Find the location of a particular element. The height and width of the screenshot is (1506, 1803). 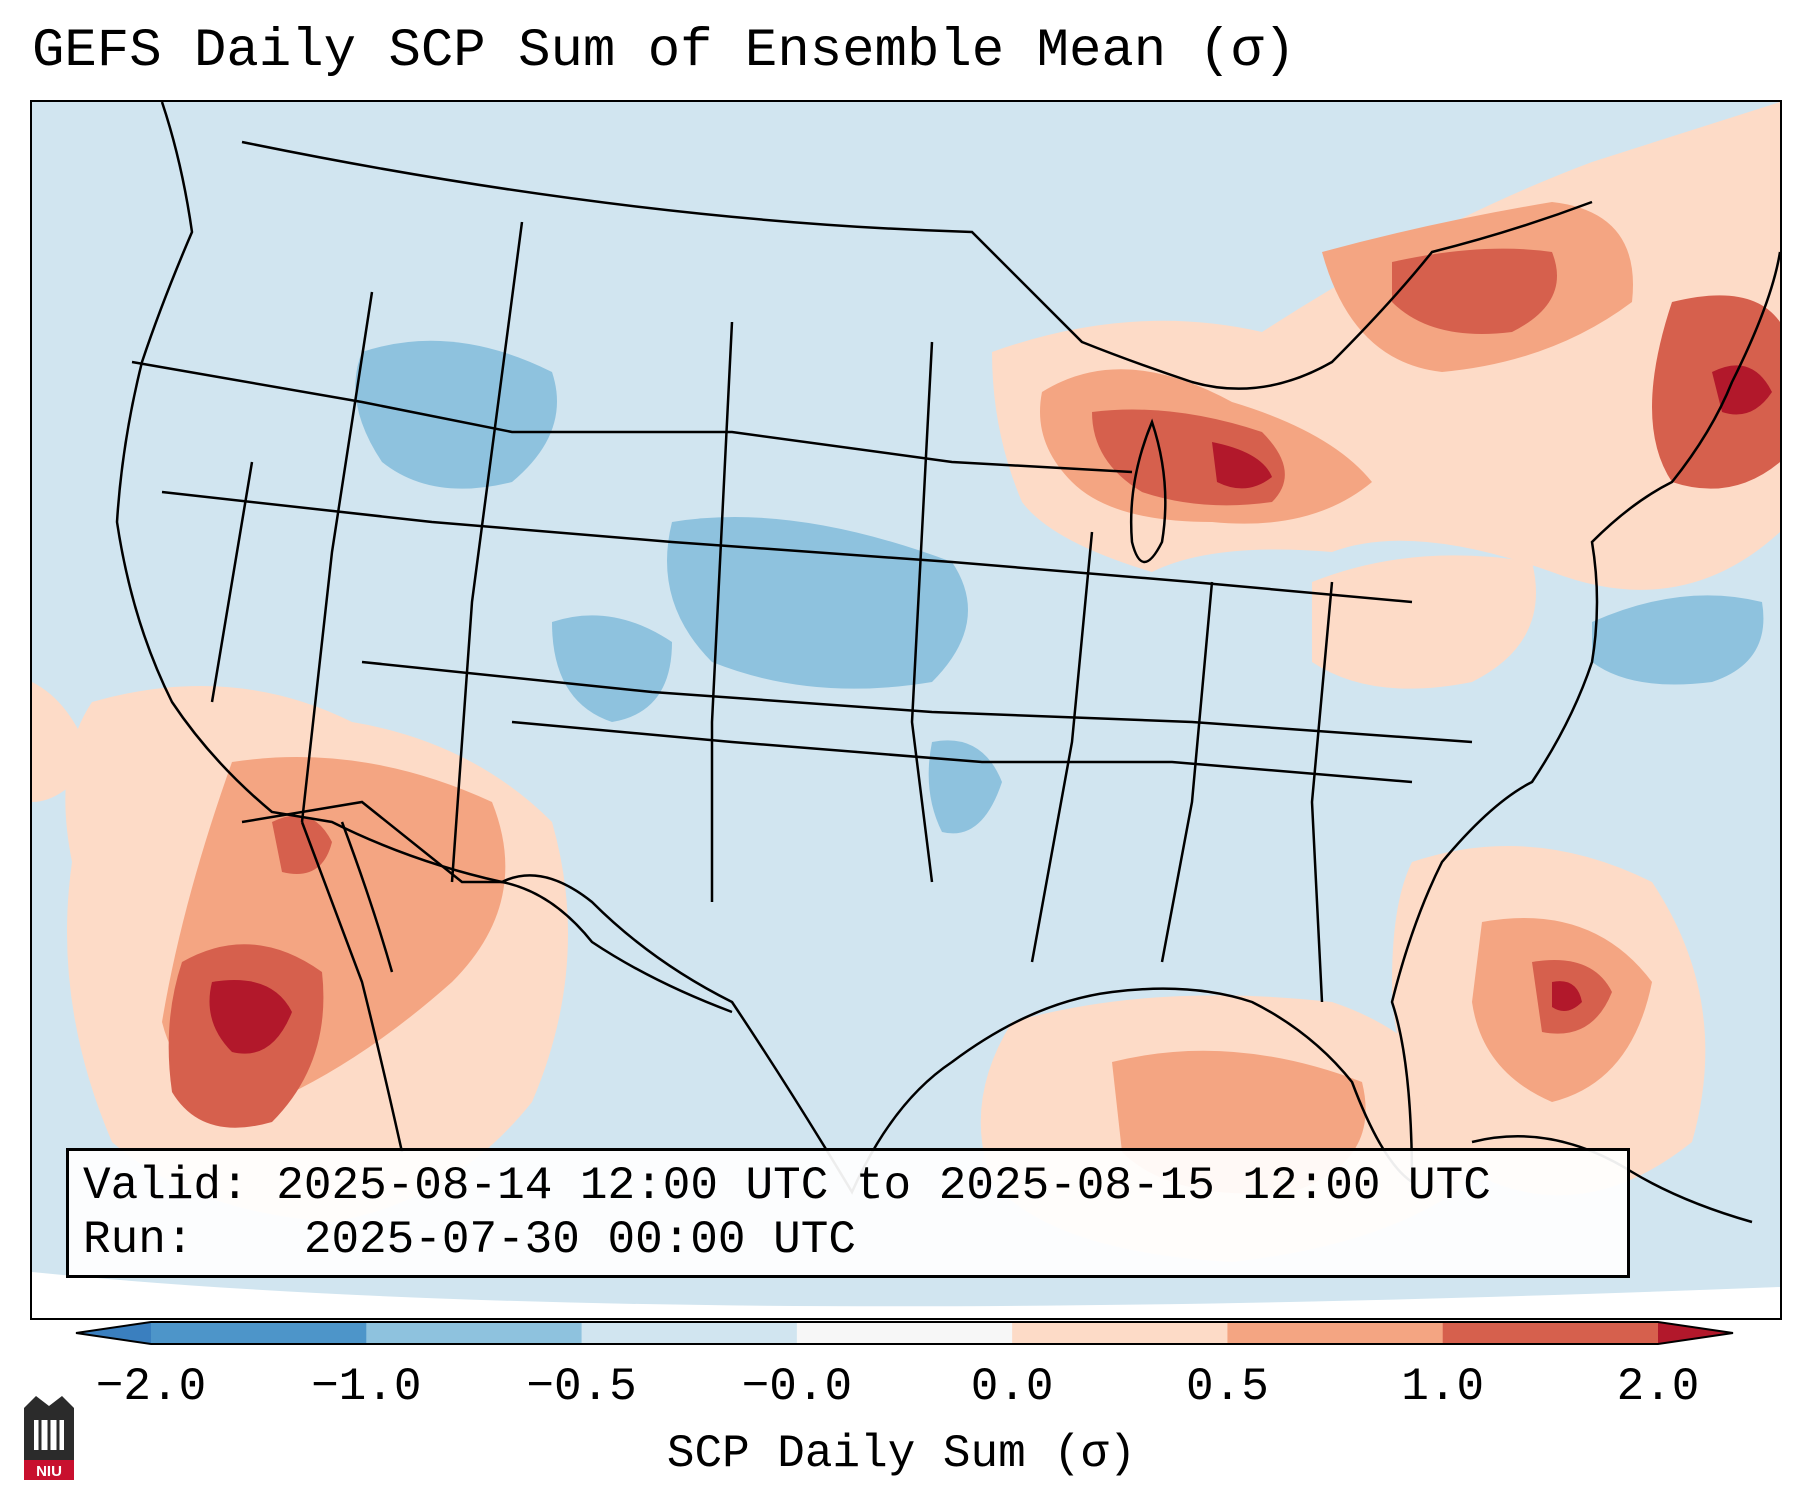

colorbar-tick-label: −2.0 is located at coordinates (151, 1387).